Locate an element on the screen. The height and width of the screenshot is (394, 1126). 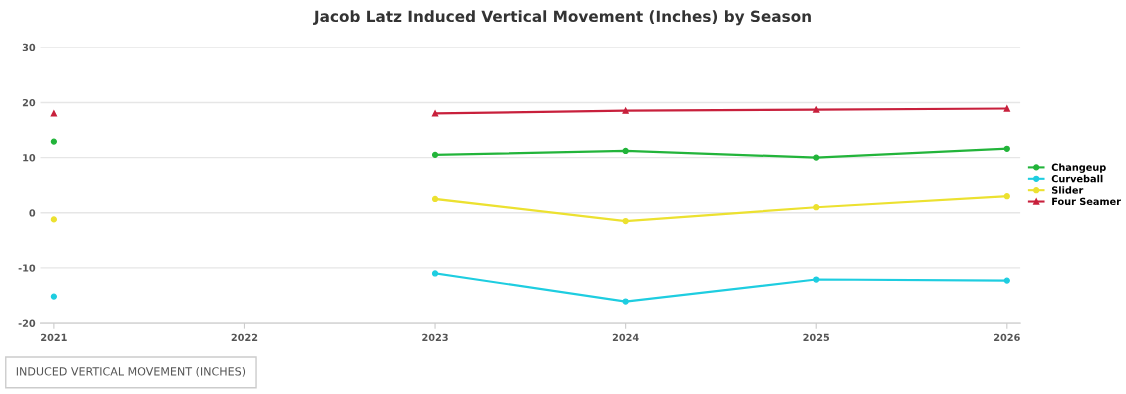
chart-title: Jacob Latz Induced Vertical Movement (Inches) by Season is located at coordinates (562, 18).